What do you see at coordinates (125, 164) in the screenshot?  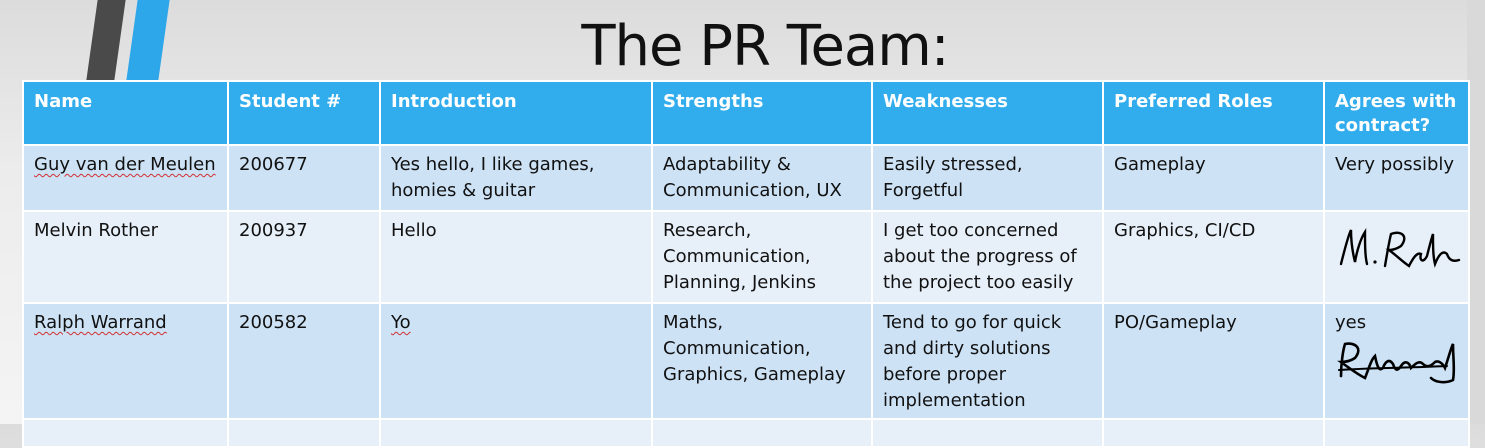 I see `name-text: Guy van der Meulen` at bounding box center [125, 164].